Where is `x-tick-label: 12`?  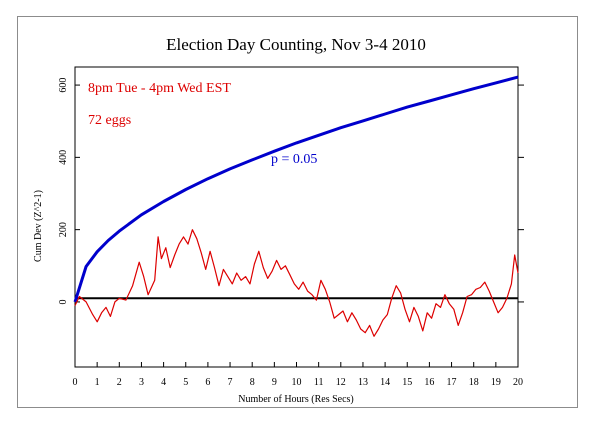 x-tick-label: 12 is located at coordinates (341, 382).